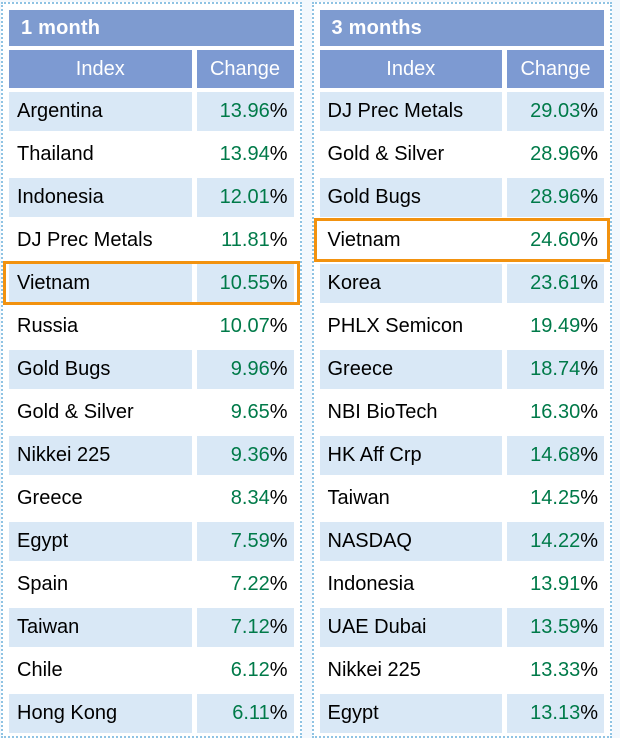 This screenshot has width=620, height=738. Describe the element at coordinates (100, 240) in the screenshot. I see `index-cell: DJ Prec Metals` at that location.